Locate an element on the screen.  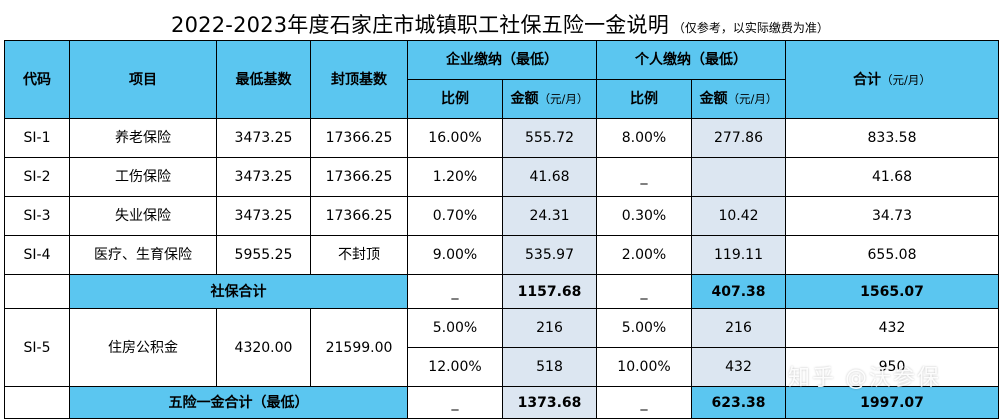
header-per-amount-label: 金额 is located at coordinates (713, 99).